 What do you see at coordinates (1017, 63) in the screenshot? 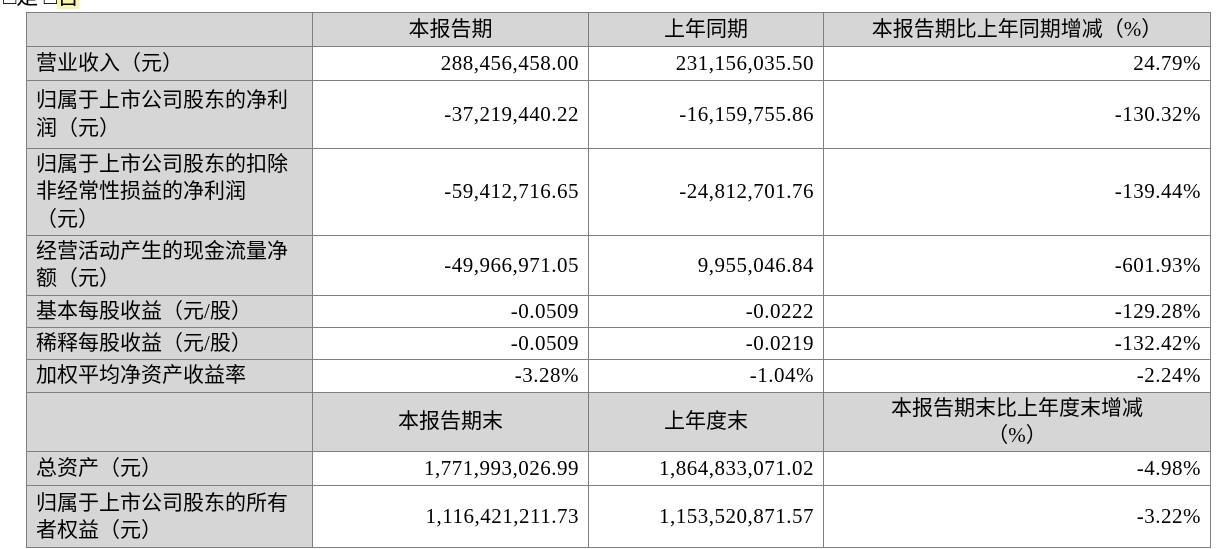
I see `change-value-cell: 24.79%` at bounding box center [1017, 63].